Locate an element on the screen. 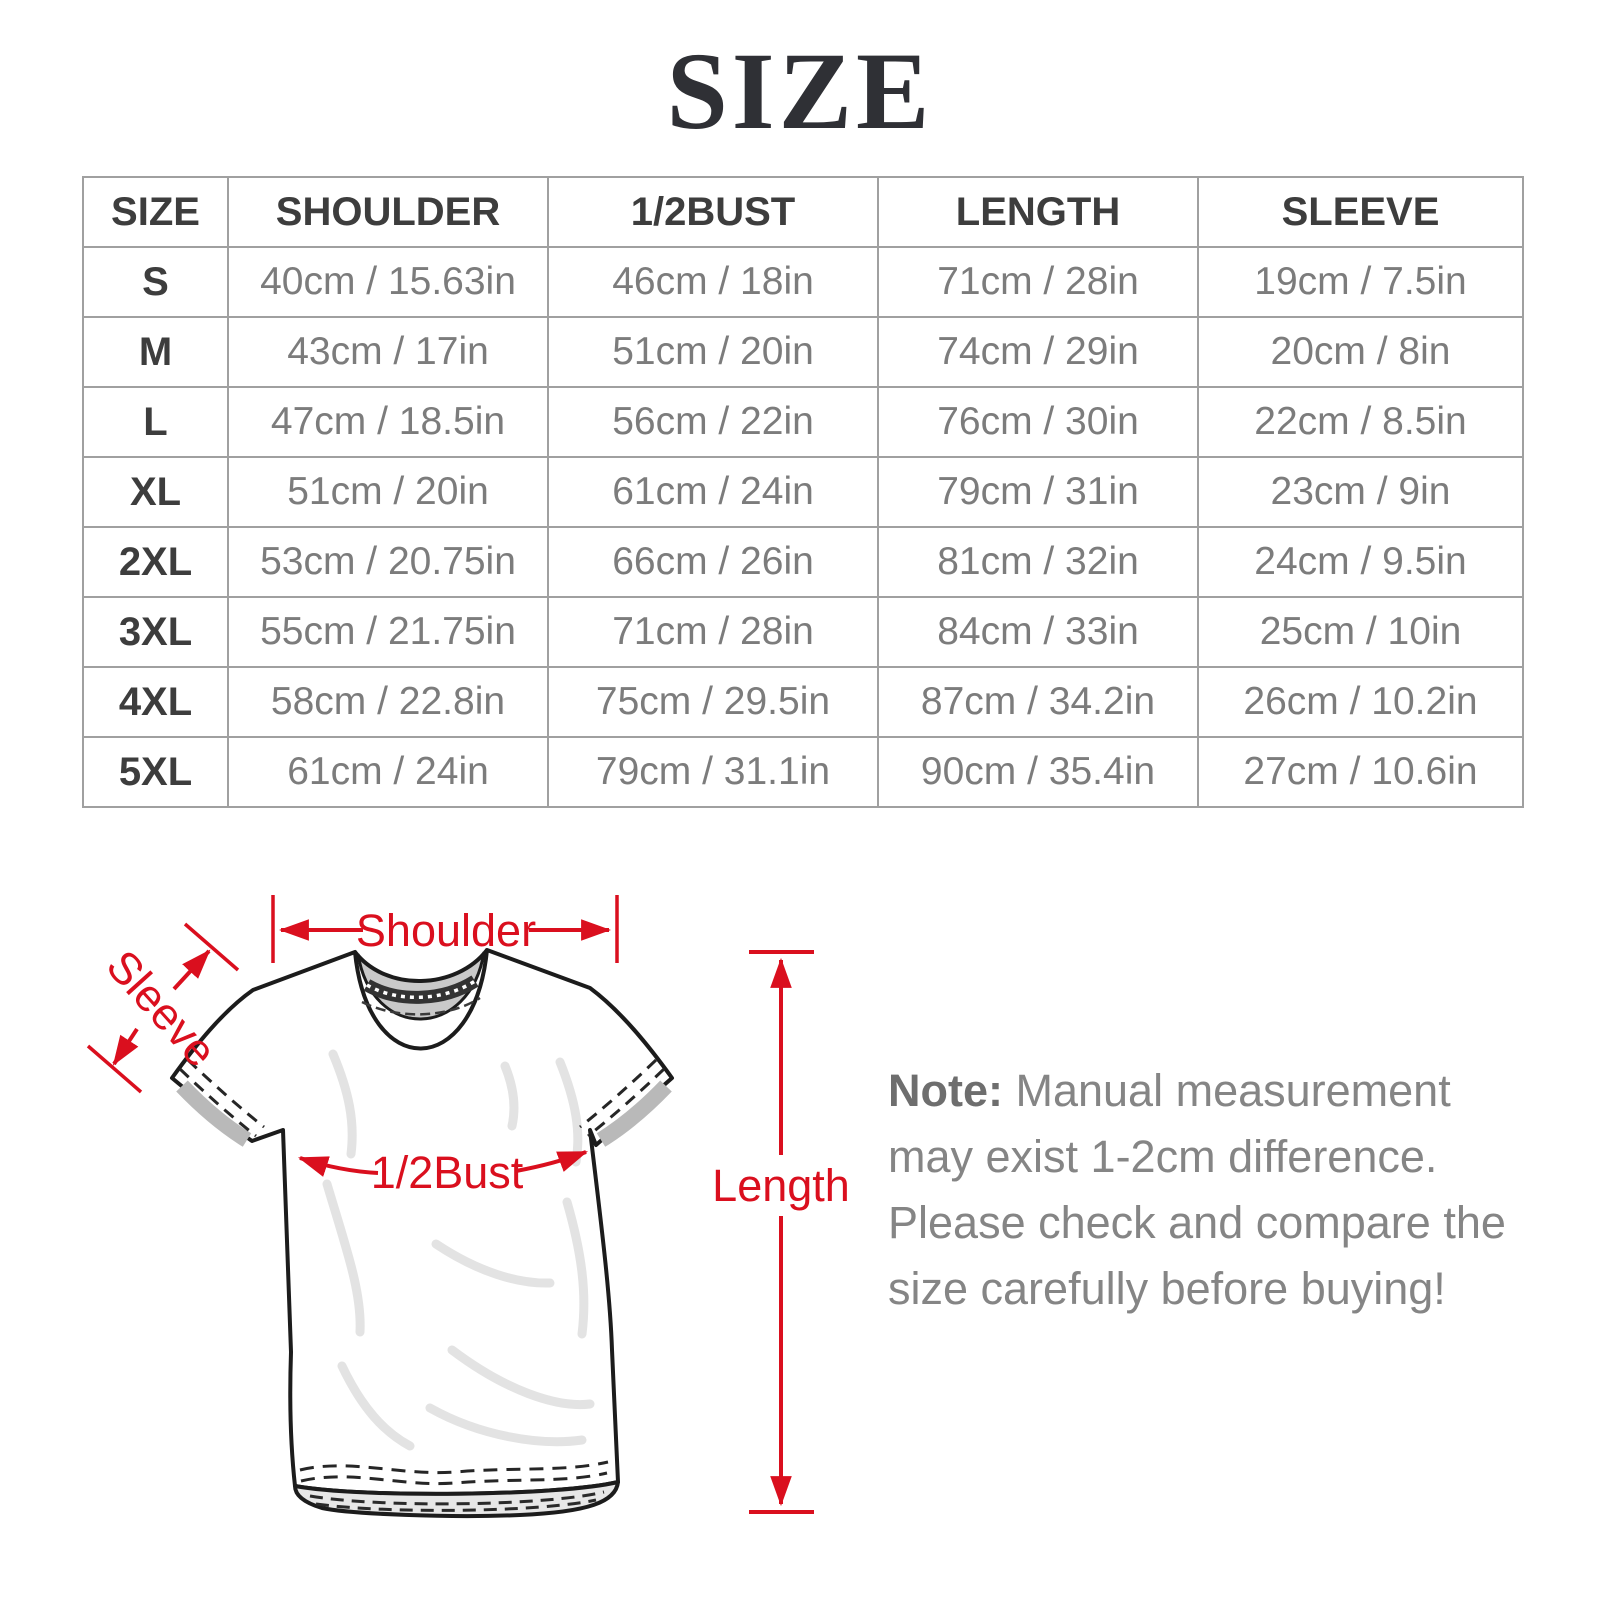 The image size is (1600, 1600). collar-back-band is located at coordinates (421, 985).